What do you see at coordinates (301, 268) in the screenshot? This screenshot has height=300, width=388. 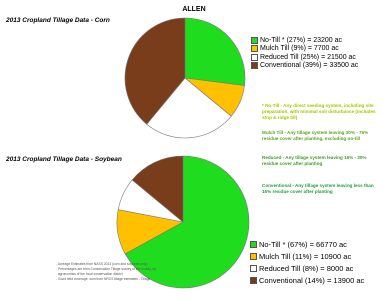 I see `legend-entry: Reduced Till (8%) = 8000 ac` at bounding box center [301, 268].